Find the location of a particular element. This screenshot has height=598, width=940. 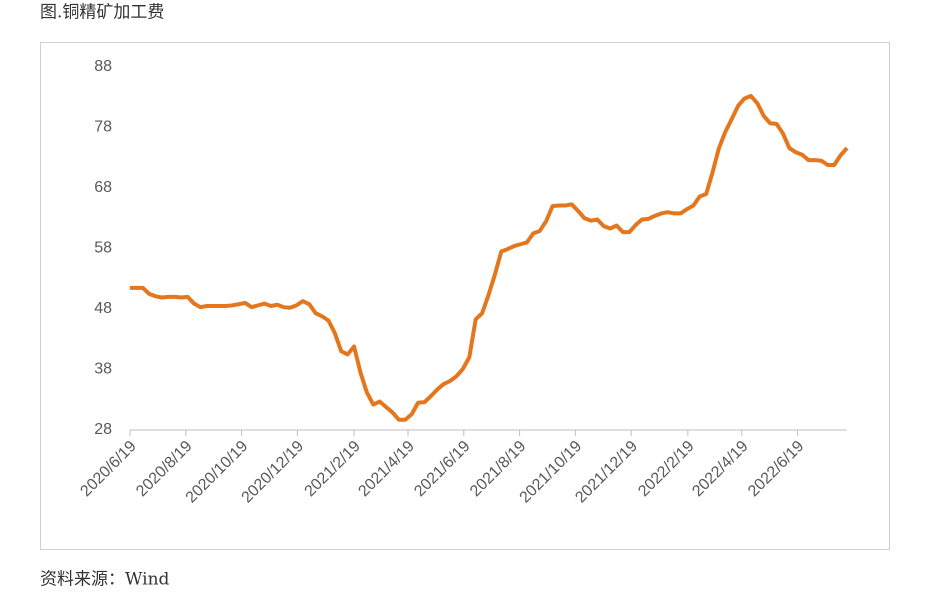

y-tick-label: 28 is located at coordinates (103, 429).